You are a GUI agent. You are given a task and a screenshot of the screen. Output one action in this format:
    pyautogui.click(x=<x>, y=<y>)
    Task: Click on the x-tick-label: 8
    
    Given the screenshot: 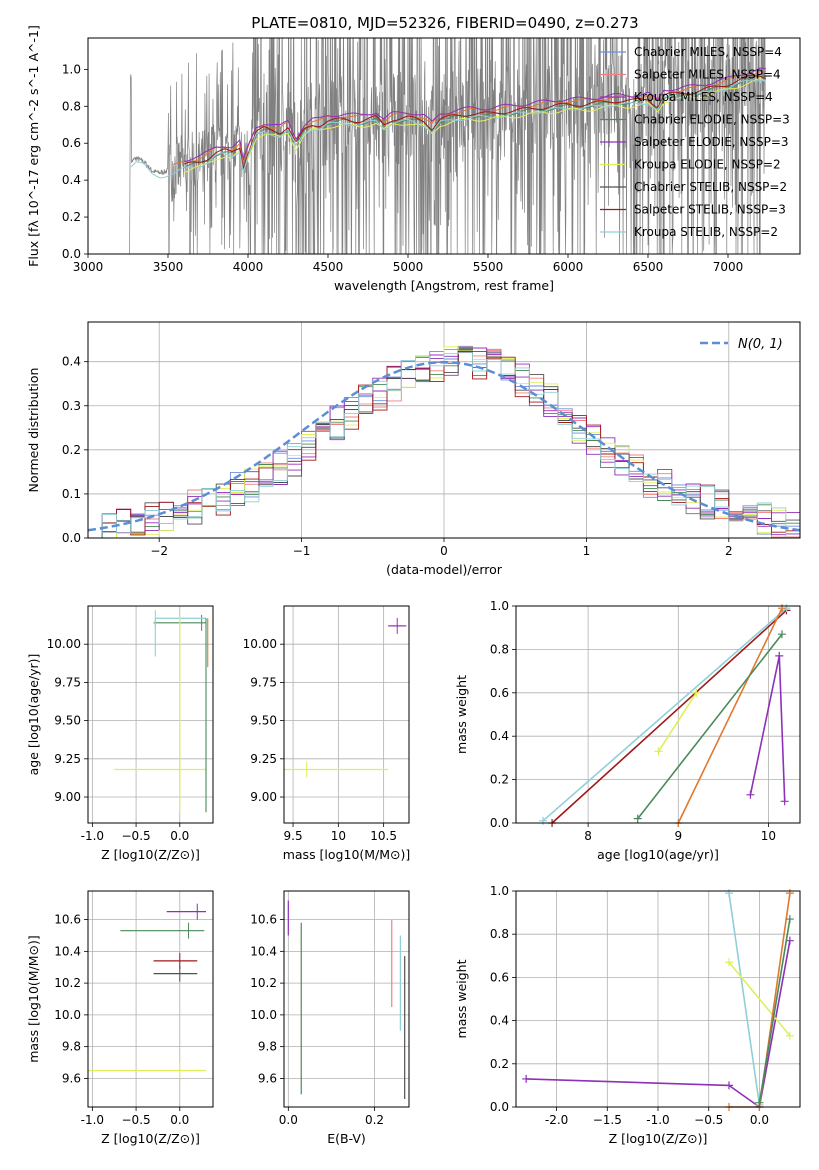 What is the action you would take?
    pyautogui.click(x=588, y=836)
    